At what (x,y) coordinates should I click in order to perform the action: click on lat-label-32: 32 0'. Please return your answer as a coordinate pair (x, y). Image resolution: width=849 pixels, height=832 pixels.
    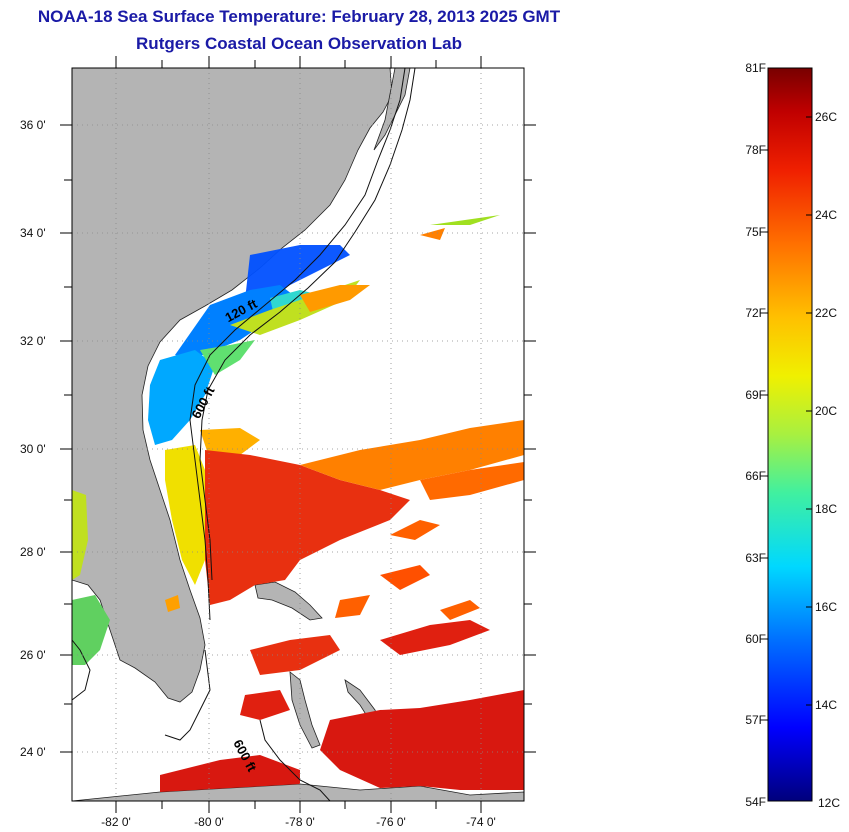
    Looking at the image, I should click on (33, 341).